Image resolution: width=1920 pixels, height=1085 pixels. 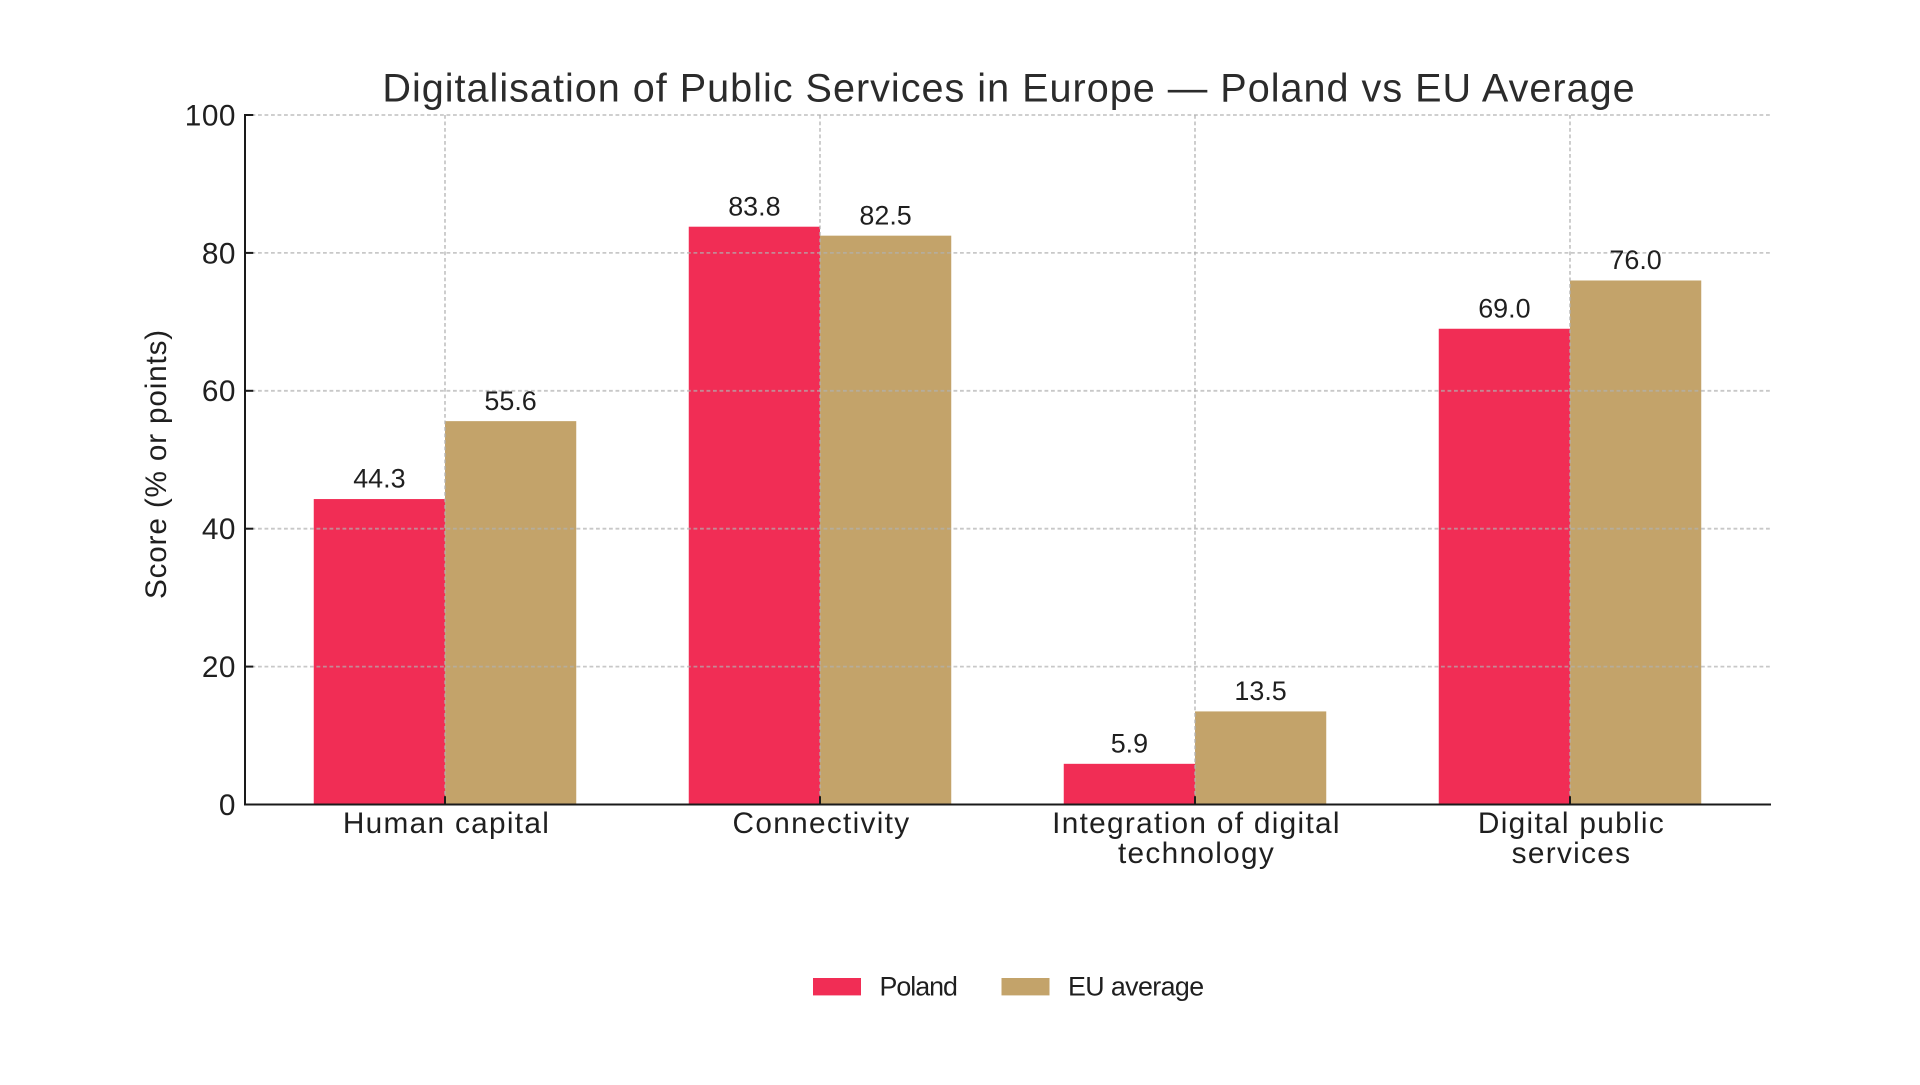 What do you see at coordinates (1572, 853) in the screenshot?
I see `svg-text: services` at bounding box center [1572, 853].